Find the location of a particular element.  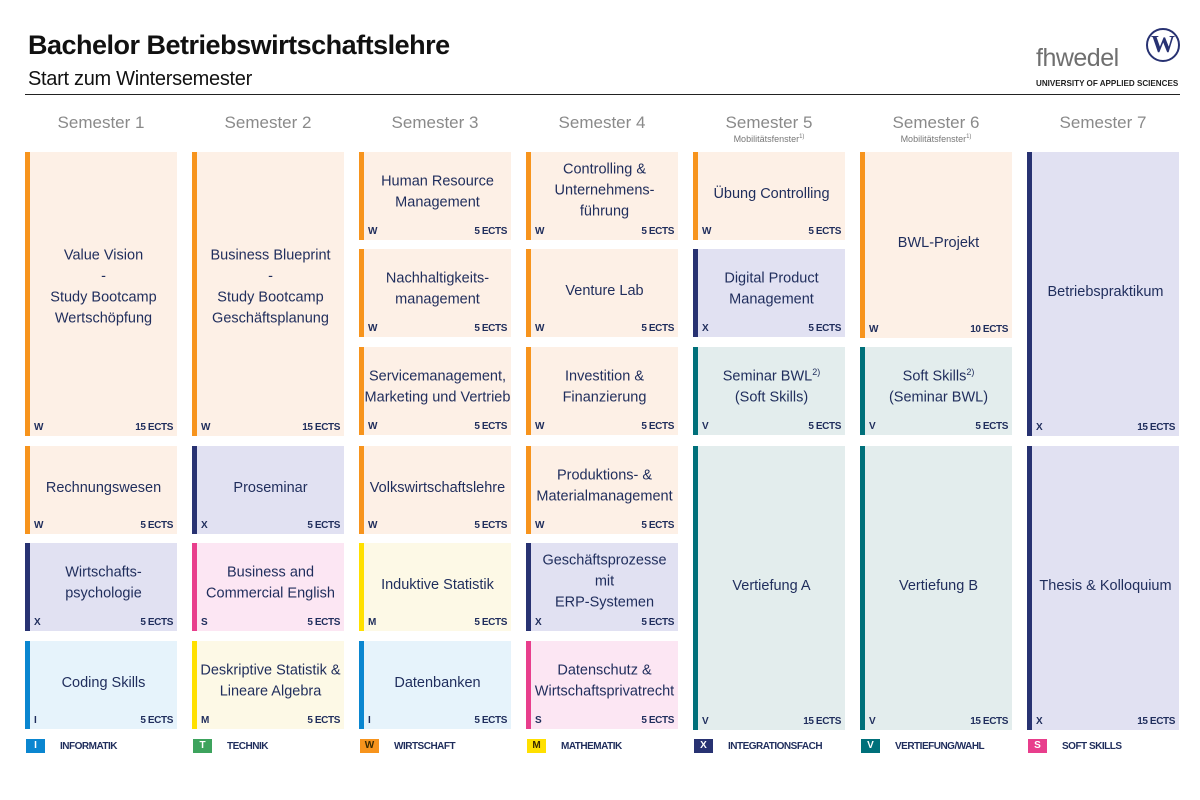

module-title-line: Finanzierung is located at coordinates (604, 397).